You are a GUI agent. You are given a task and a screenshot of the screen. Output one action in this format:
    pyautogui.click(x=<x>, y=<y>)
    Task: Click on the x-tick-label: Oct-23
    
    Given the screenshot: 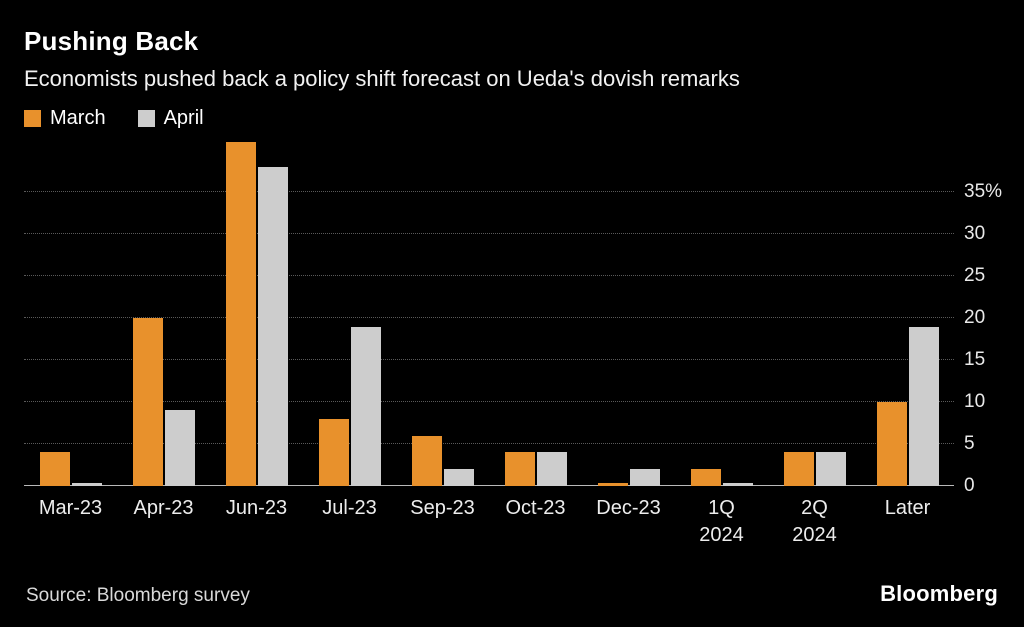 What is the action you would take?
    pyautogui.click(x=535, y=508)
    